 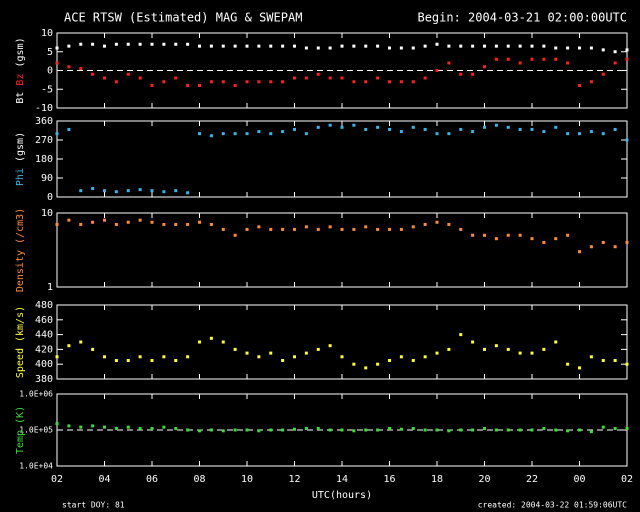 What do you see at coordinates (294, 479) in the screenshot?
I see `x-tick-label: 12` at bounding box center [294, 479].